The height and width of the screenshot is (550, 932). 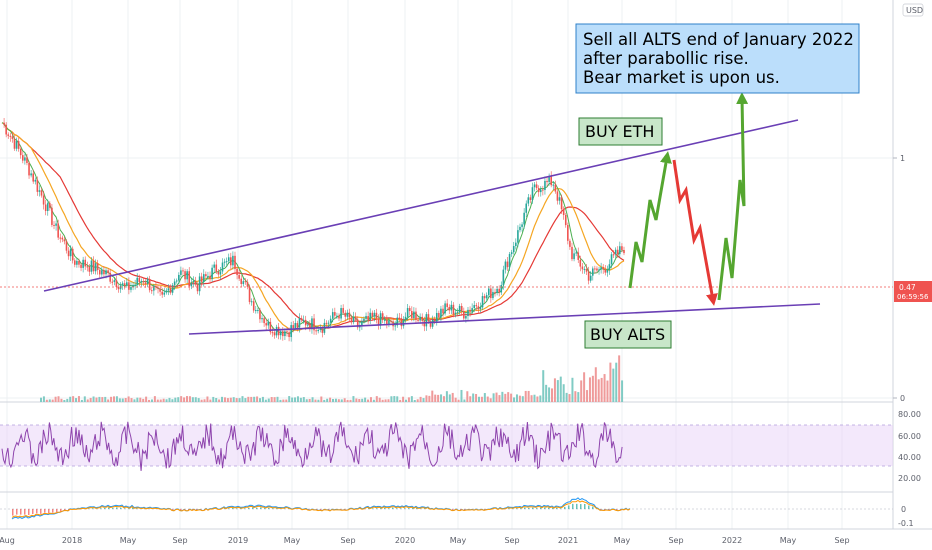 I want to click on buy-eth-label: BUY ETH, so click(x=620, y=131).